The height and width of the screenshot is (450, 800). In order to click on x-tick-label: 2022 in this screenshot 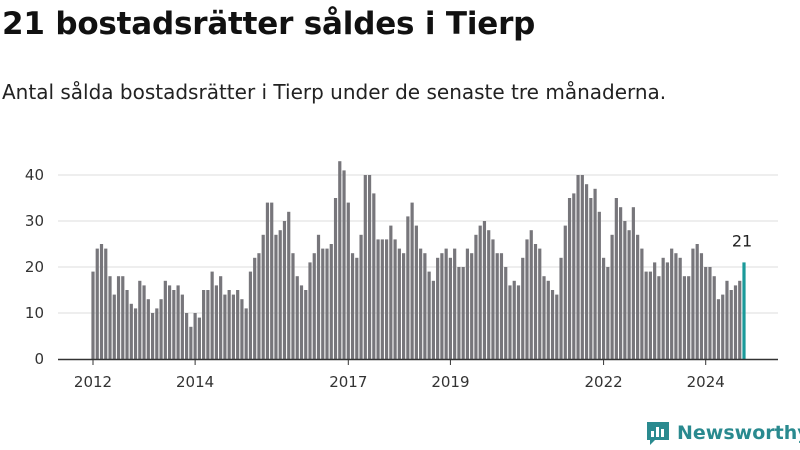, I will do `click(603, 382)`.